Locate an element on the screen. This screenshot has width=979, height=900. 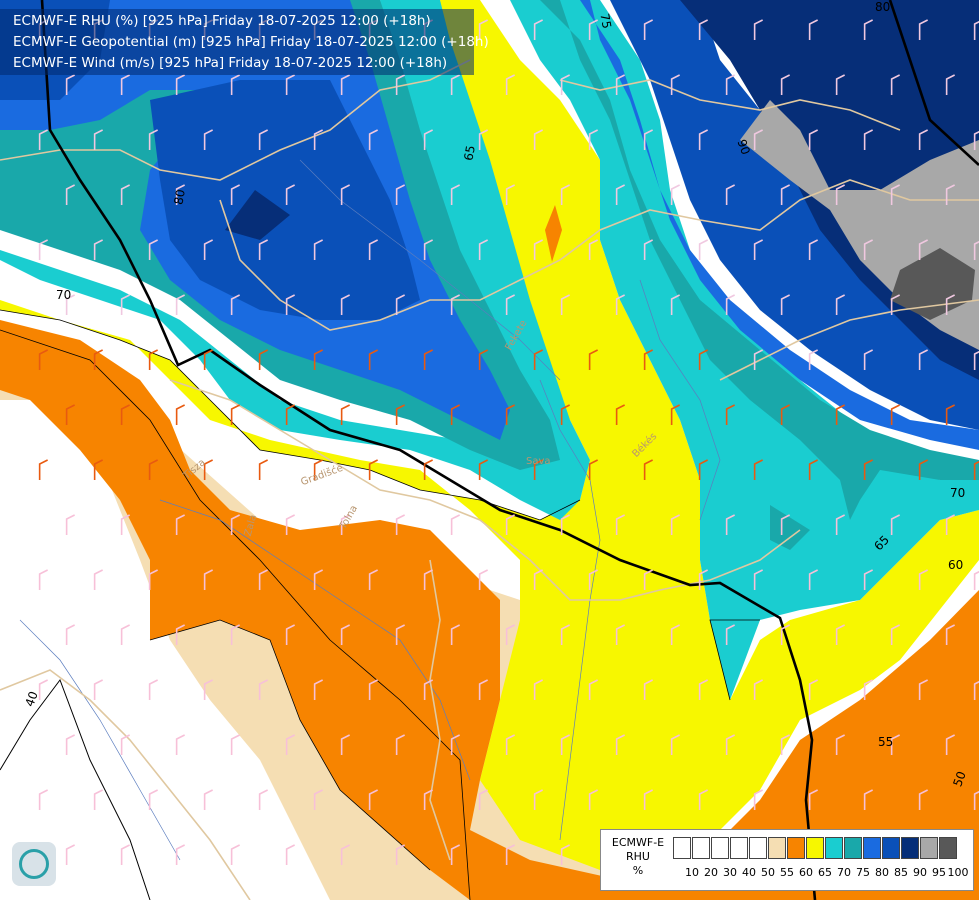
rhu-60-patch is located at coordinates (553, 233).